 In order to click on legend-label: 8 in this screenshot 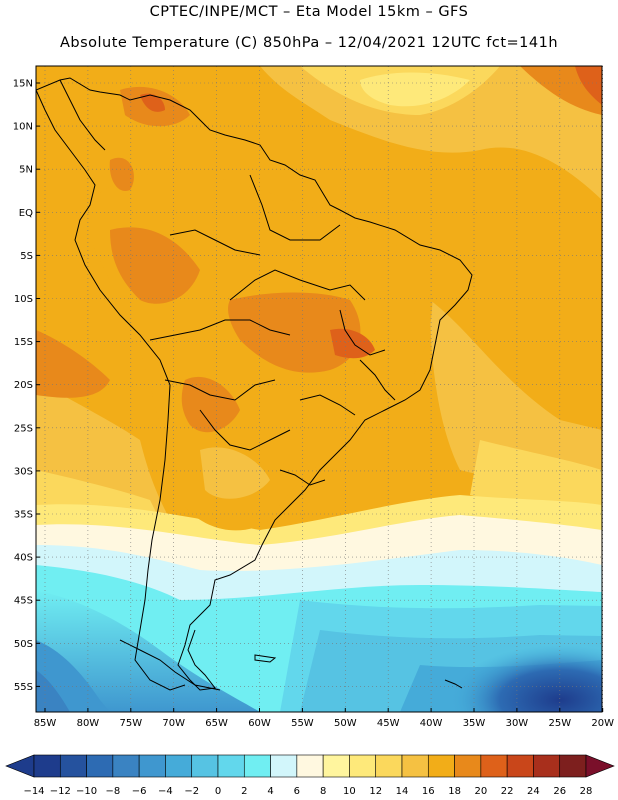, I will do `click(323, 791)`.